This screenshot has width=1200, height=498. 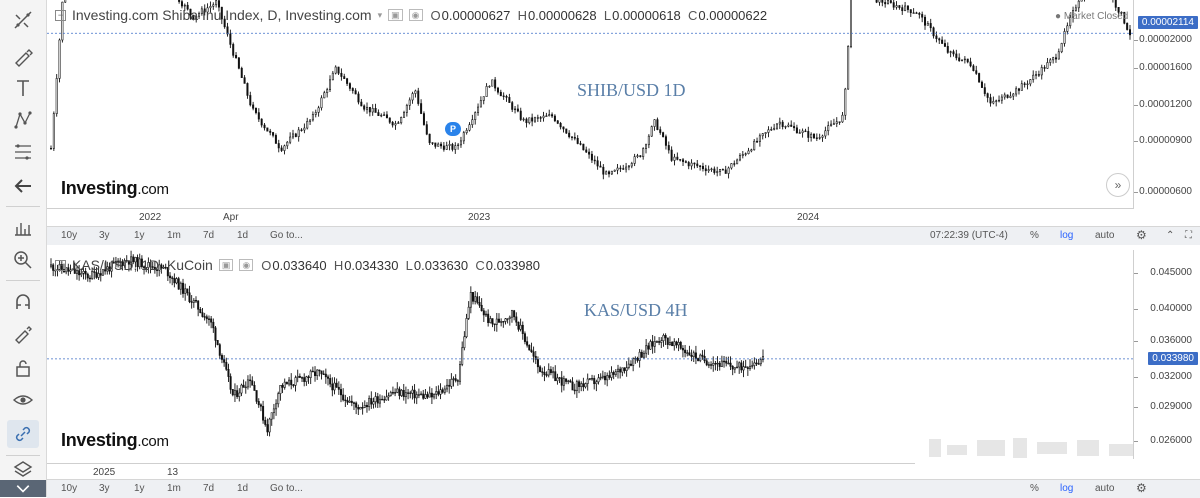 What do you see at coordinates (1188, 235) in the screenshot?
I see `fullscreen-icon: ⛶` at bounding box center [1188, 235].